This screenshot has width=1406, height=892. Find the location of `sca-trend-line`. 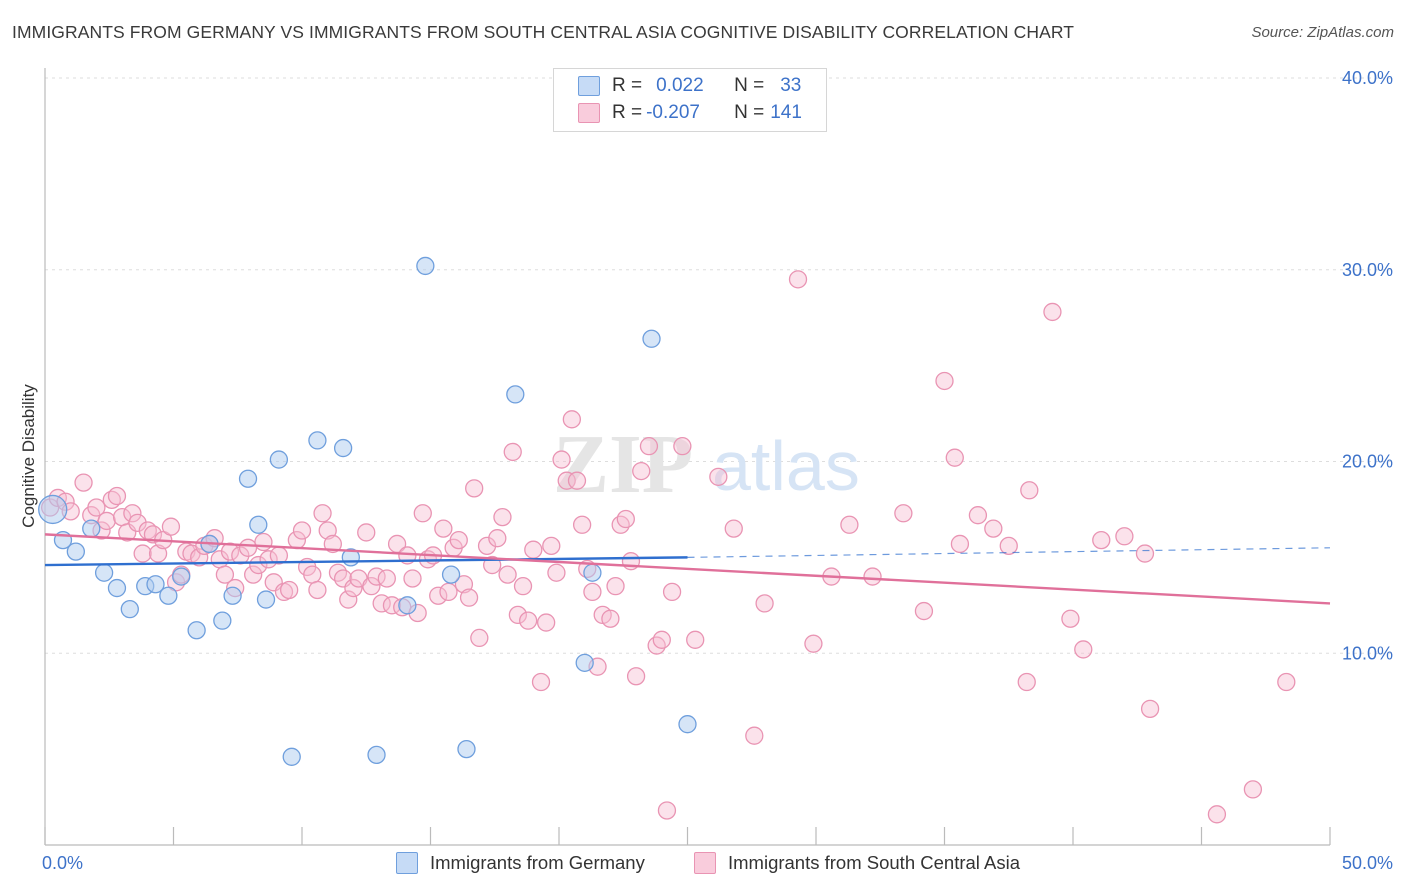

sca-trend-line is located at coordinates (687, 569).